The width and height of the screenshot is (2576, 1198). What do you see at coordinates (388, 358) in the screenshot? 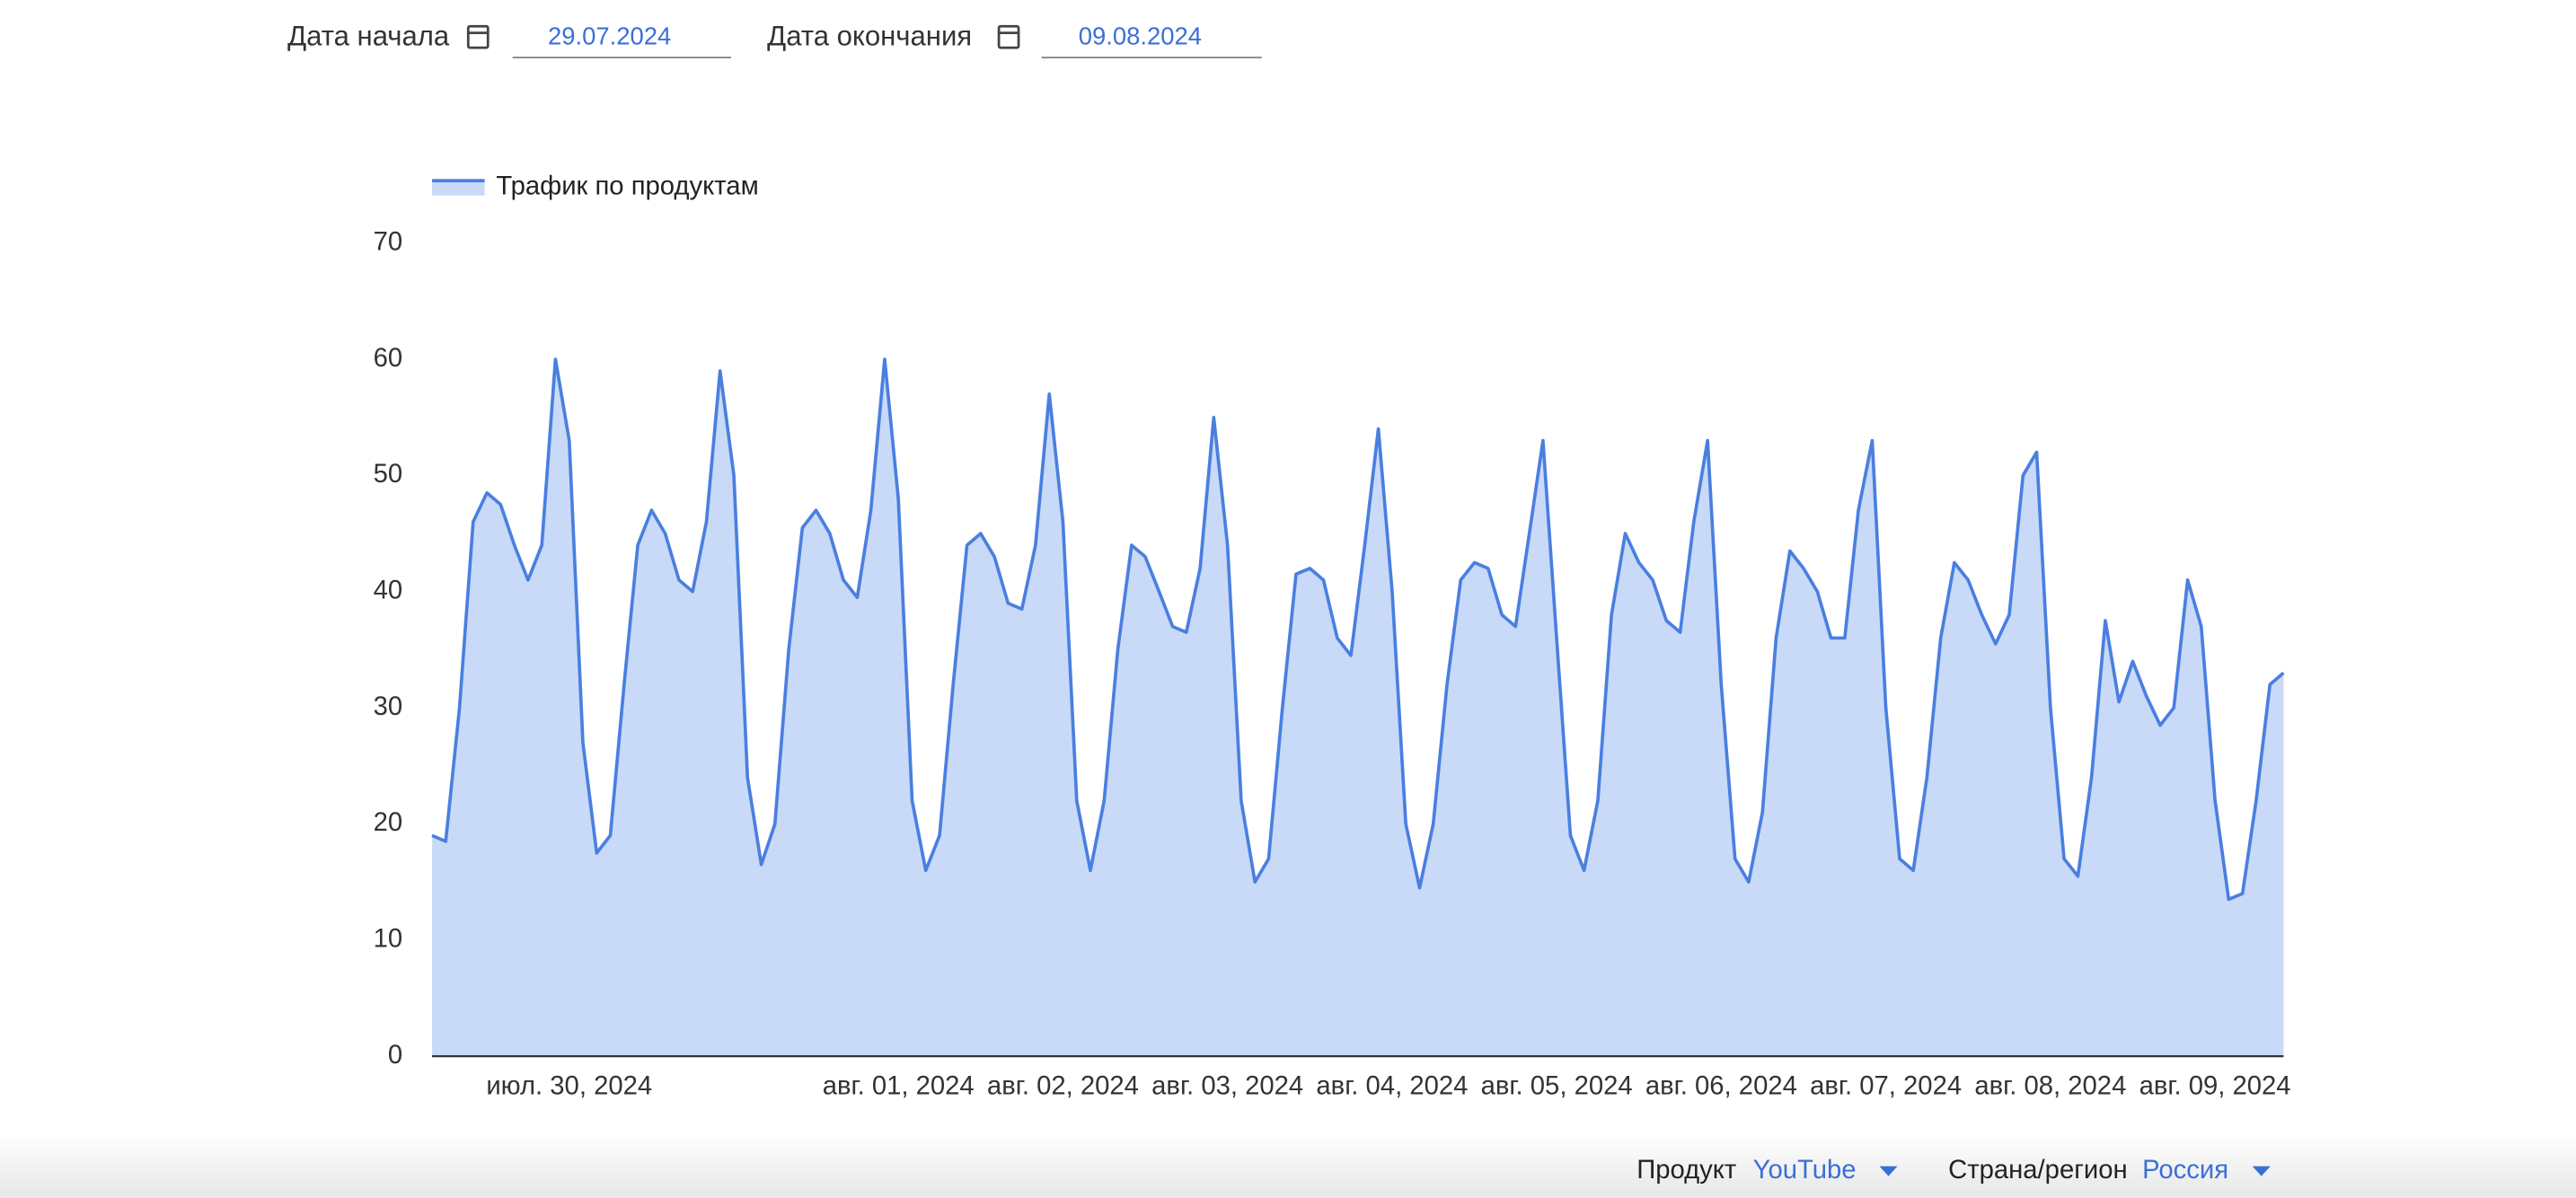
I see `y-tick-label: 60` at bounding box center [388, 358].